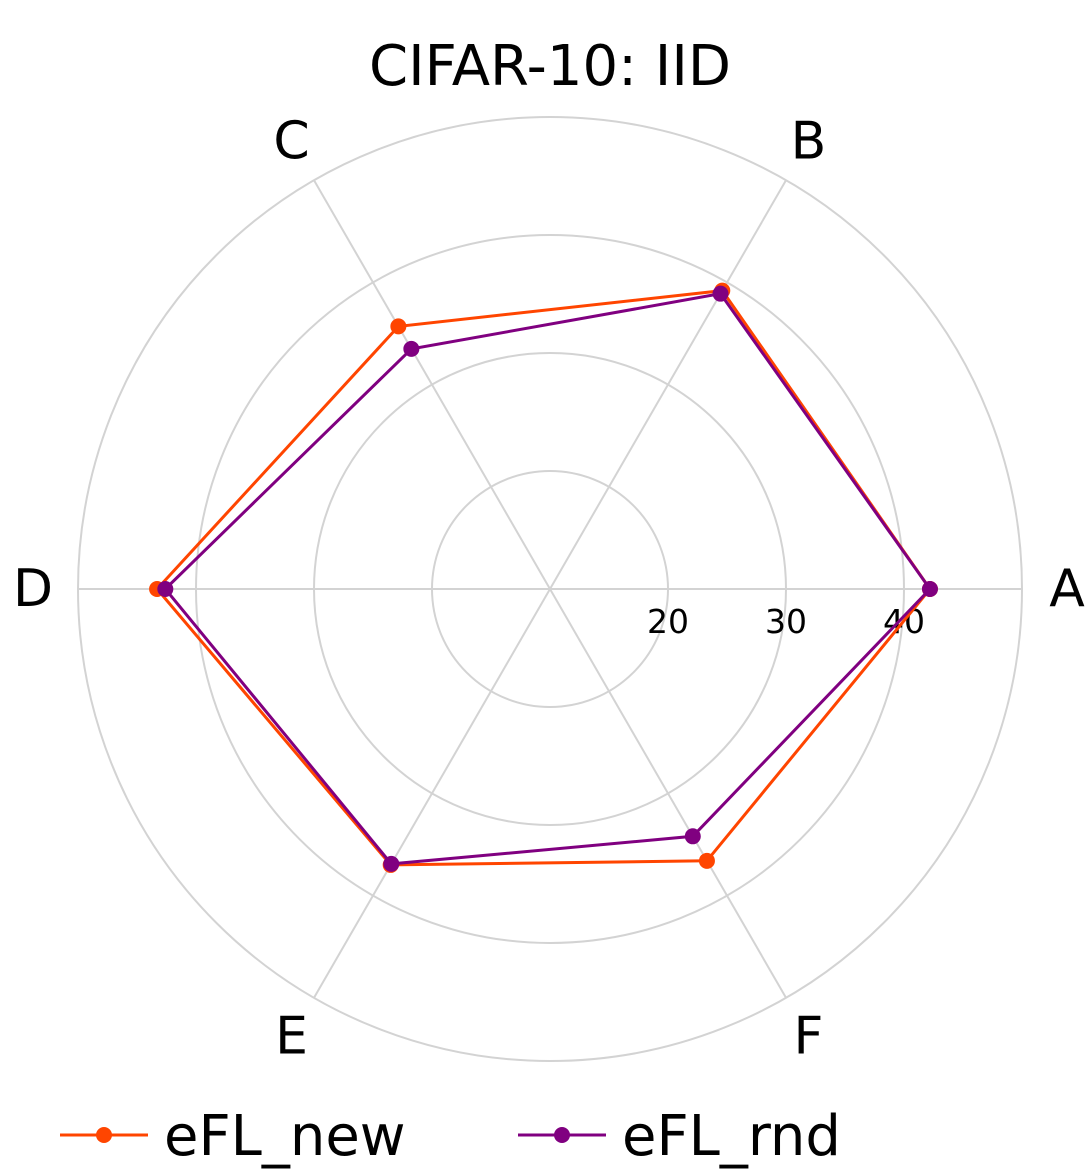 The image size is (1091, 1173). What do you see at coordinates (692, 836) in the screenshot?
I see `data-point-eFL_rnd-F` at bounding box center [692, 836].